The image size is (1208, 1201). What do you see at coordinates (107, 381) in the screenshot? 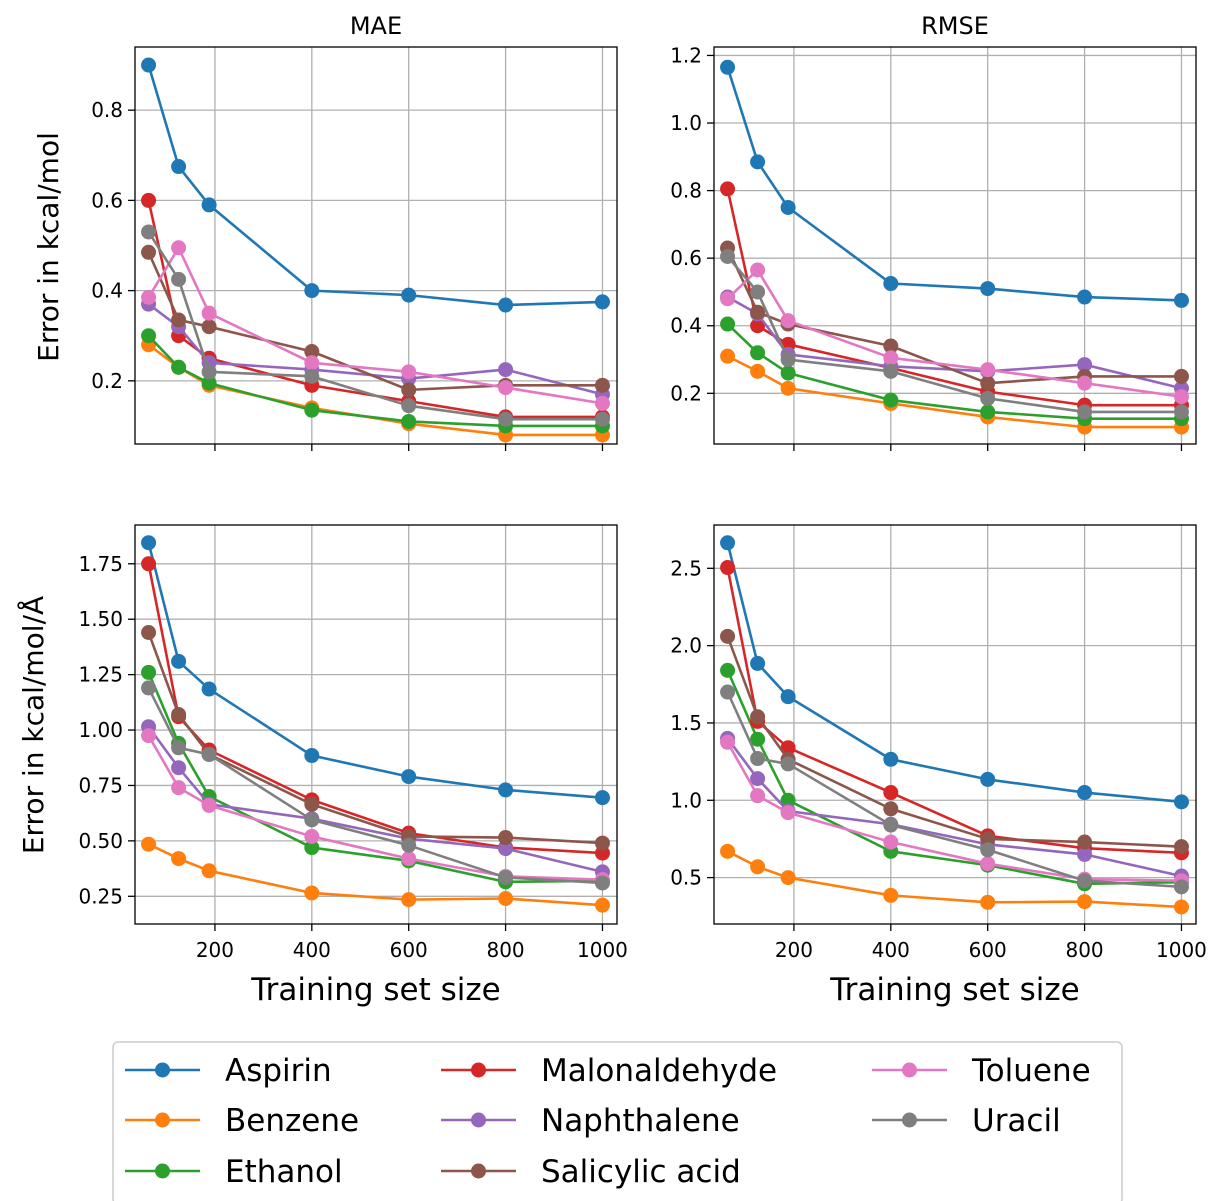
I see `y-tick-label: 0.2` at bounding box center [107, 381].